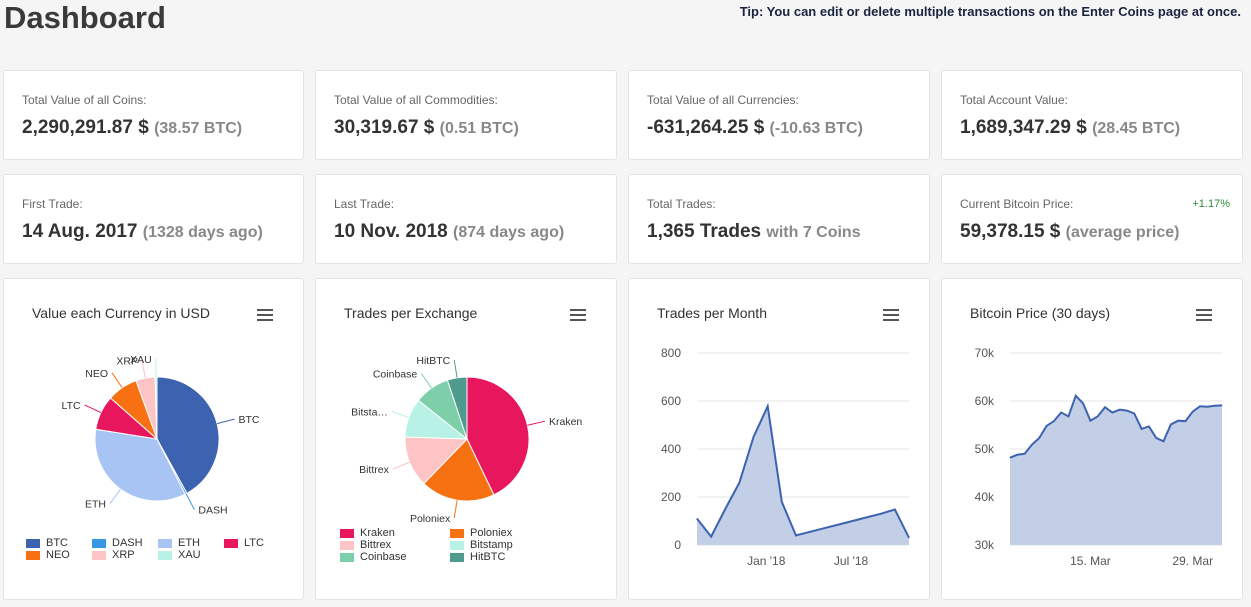 This screenshot has height=607, width=1251. What do you see at coordinates (48, 555) in the screenshot?
I see `legend-item-neo: NEO` at bounding box center [48, 555].